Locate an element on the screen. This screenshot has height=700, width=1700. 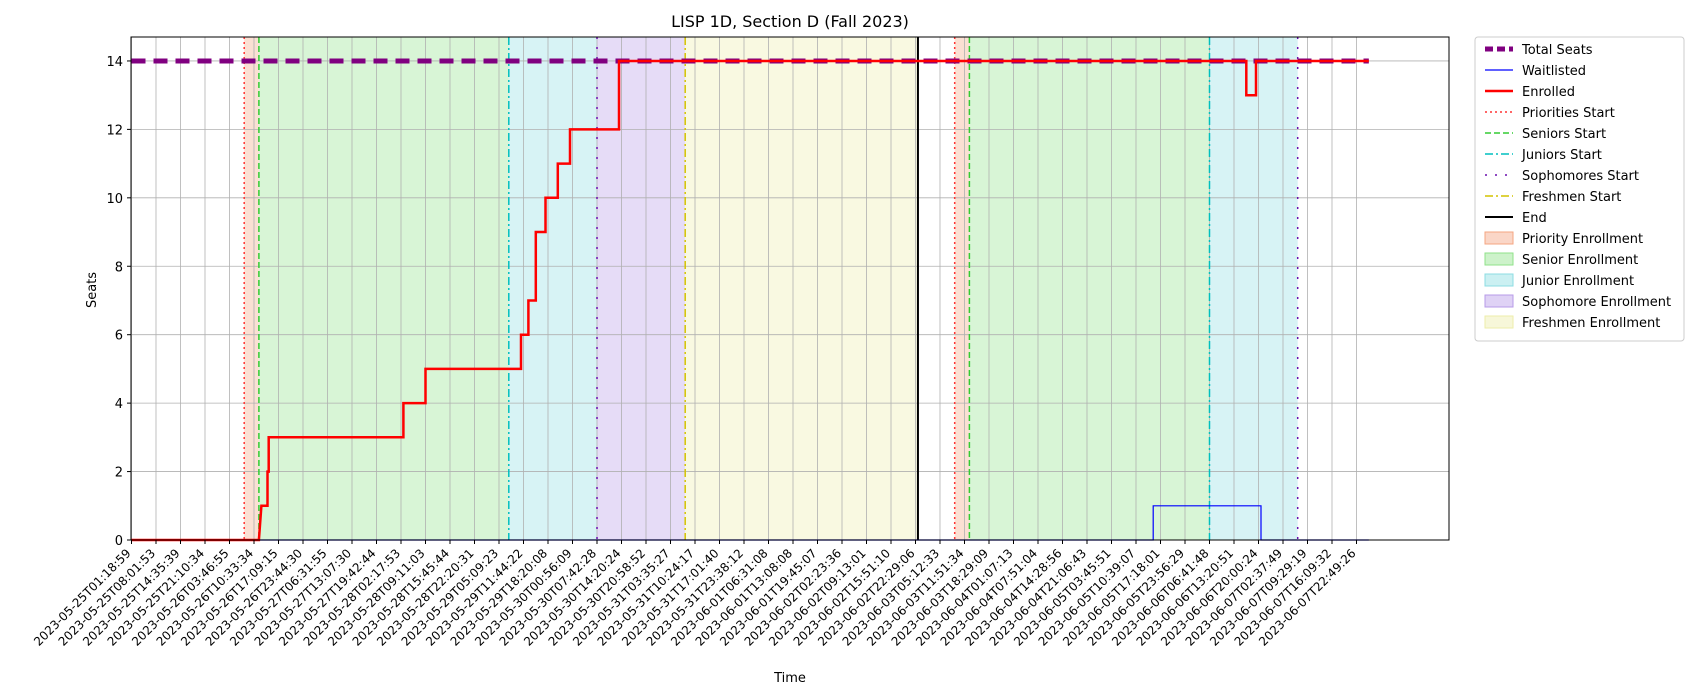
legend-label: Sophomores Start is located at coordinates (1580, 176).